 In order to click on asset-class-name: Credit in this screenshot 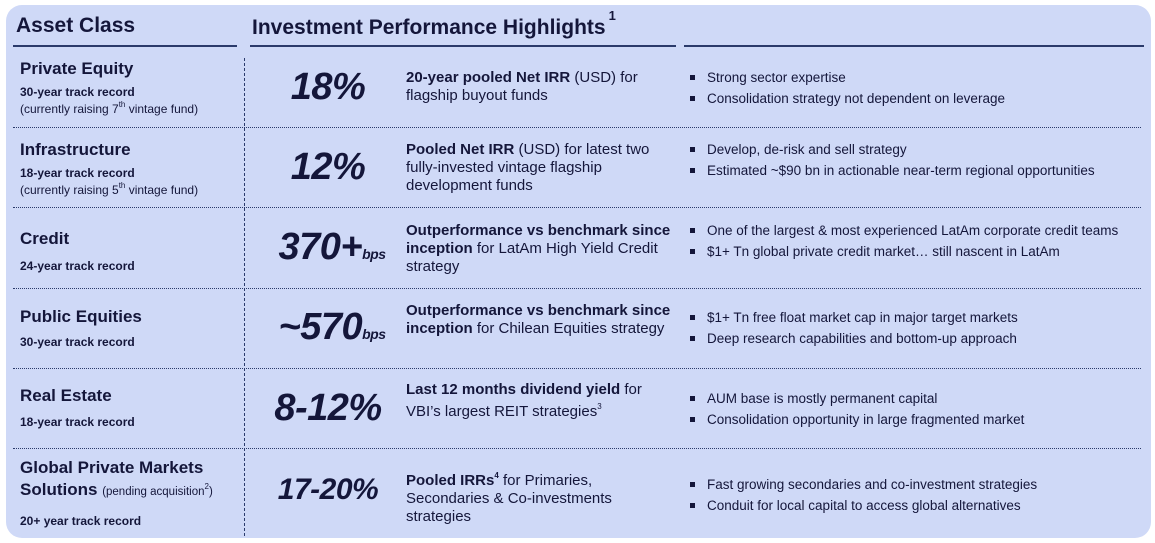, I will do `click(45, 238)`.